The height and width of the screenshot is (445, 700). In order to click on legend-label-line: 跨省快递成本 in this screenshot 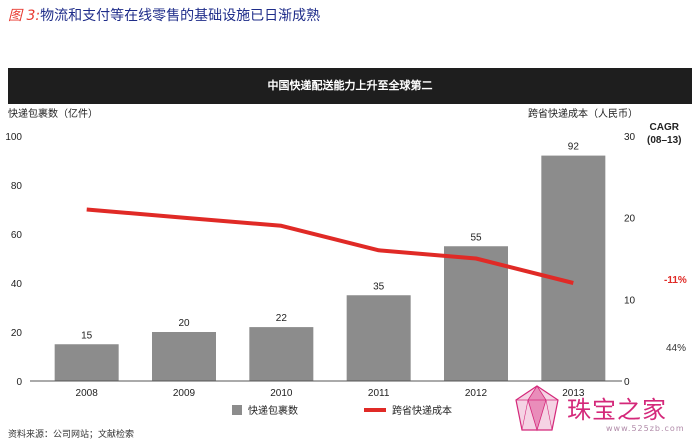, I will do `click(422, 410)`.